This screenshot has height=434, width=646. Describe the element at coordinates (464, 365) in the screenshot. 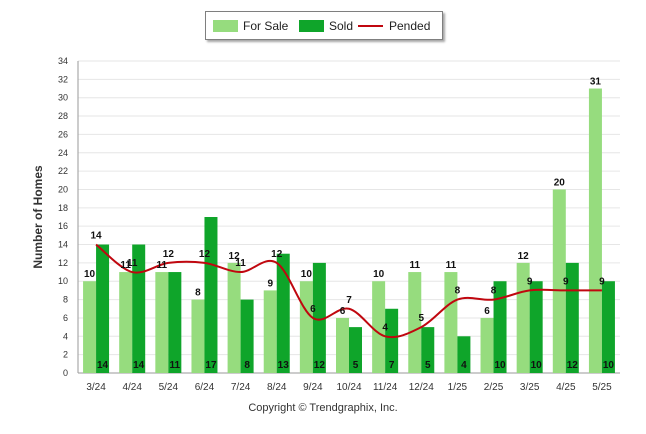

I see `label-sold: 4` at that location.